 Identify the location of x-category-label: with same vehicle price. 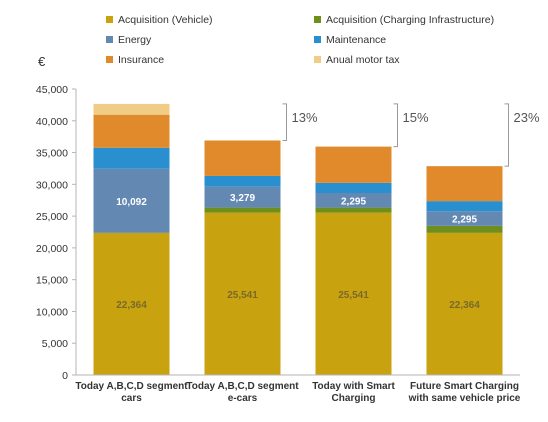
(464, 398).